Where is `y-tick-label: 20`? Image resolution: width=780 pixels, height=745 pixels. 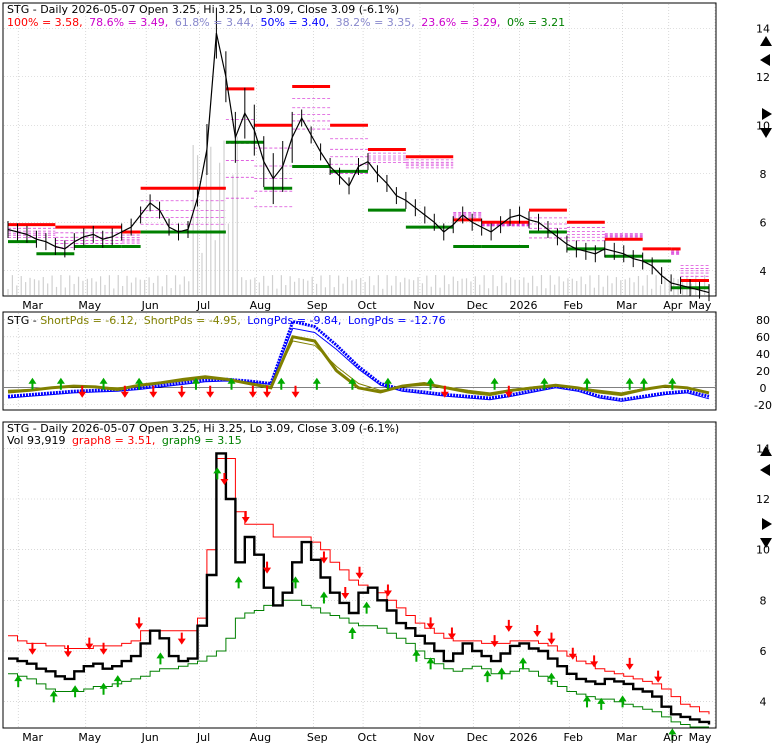 y-tick-label: 20 is located at coordinates (763, 371).